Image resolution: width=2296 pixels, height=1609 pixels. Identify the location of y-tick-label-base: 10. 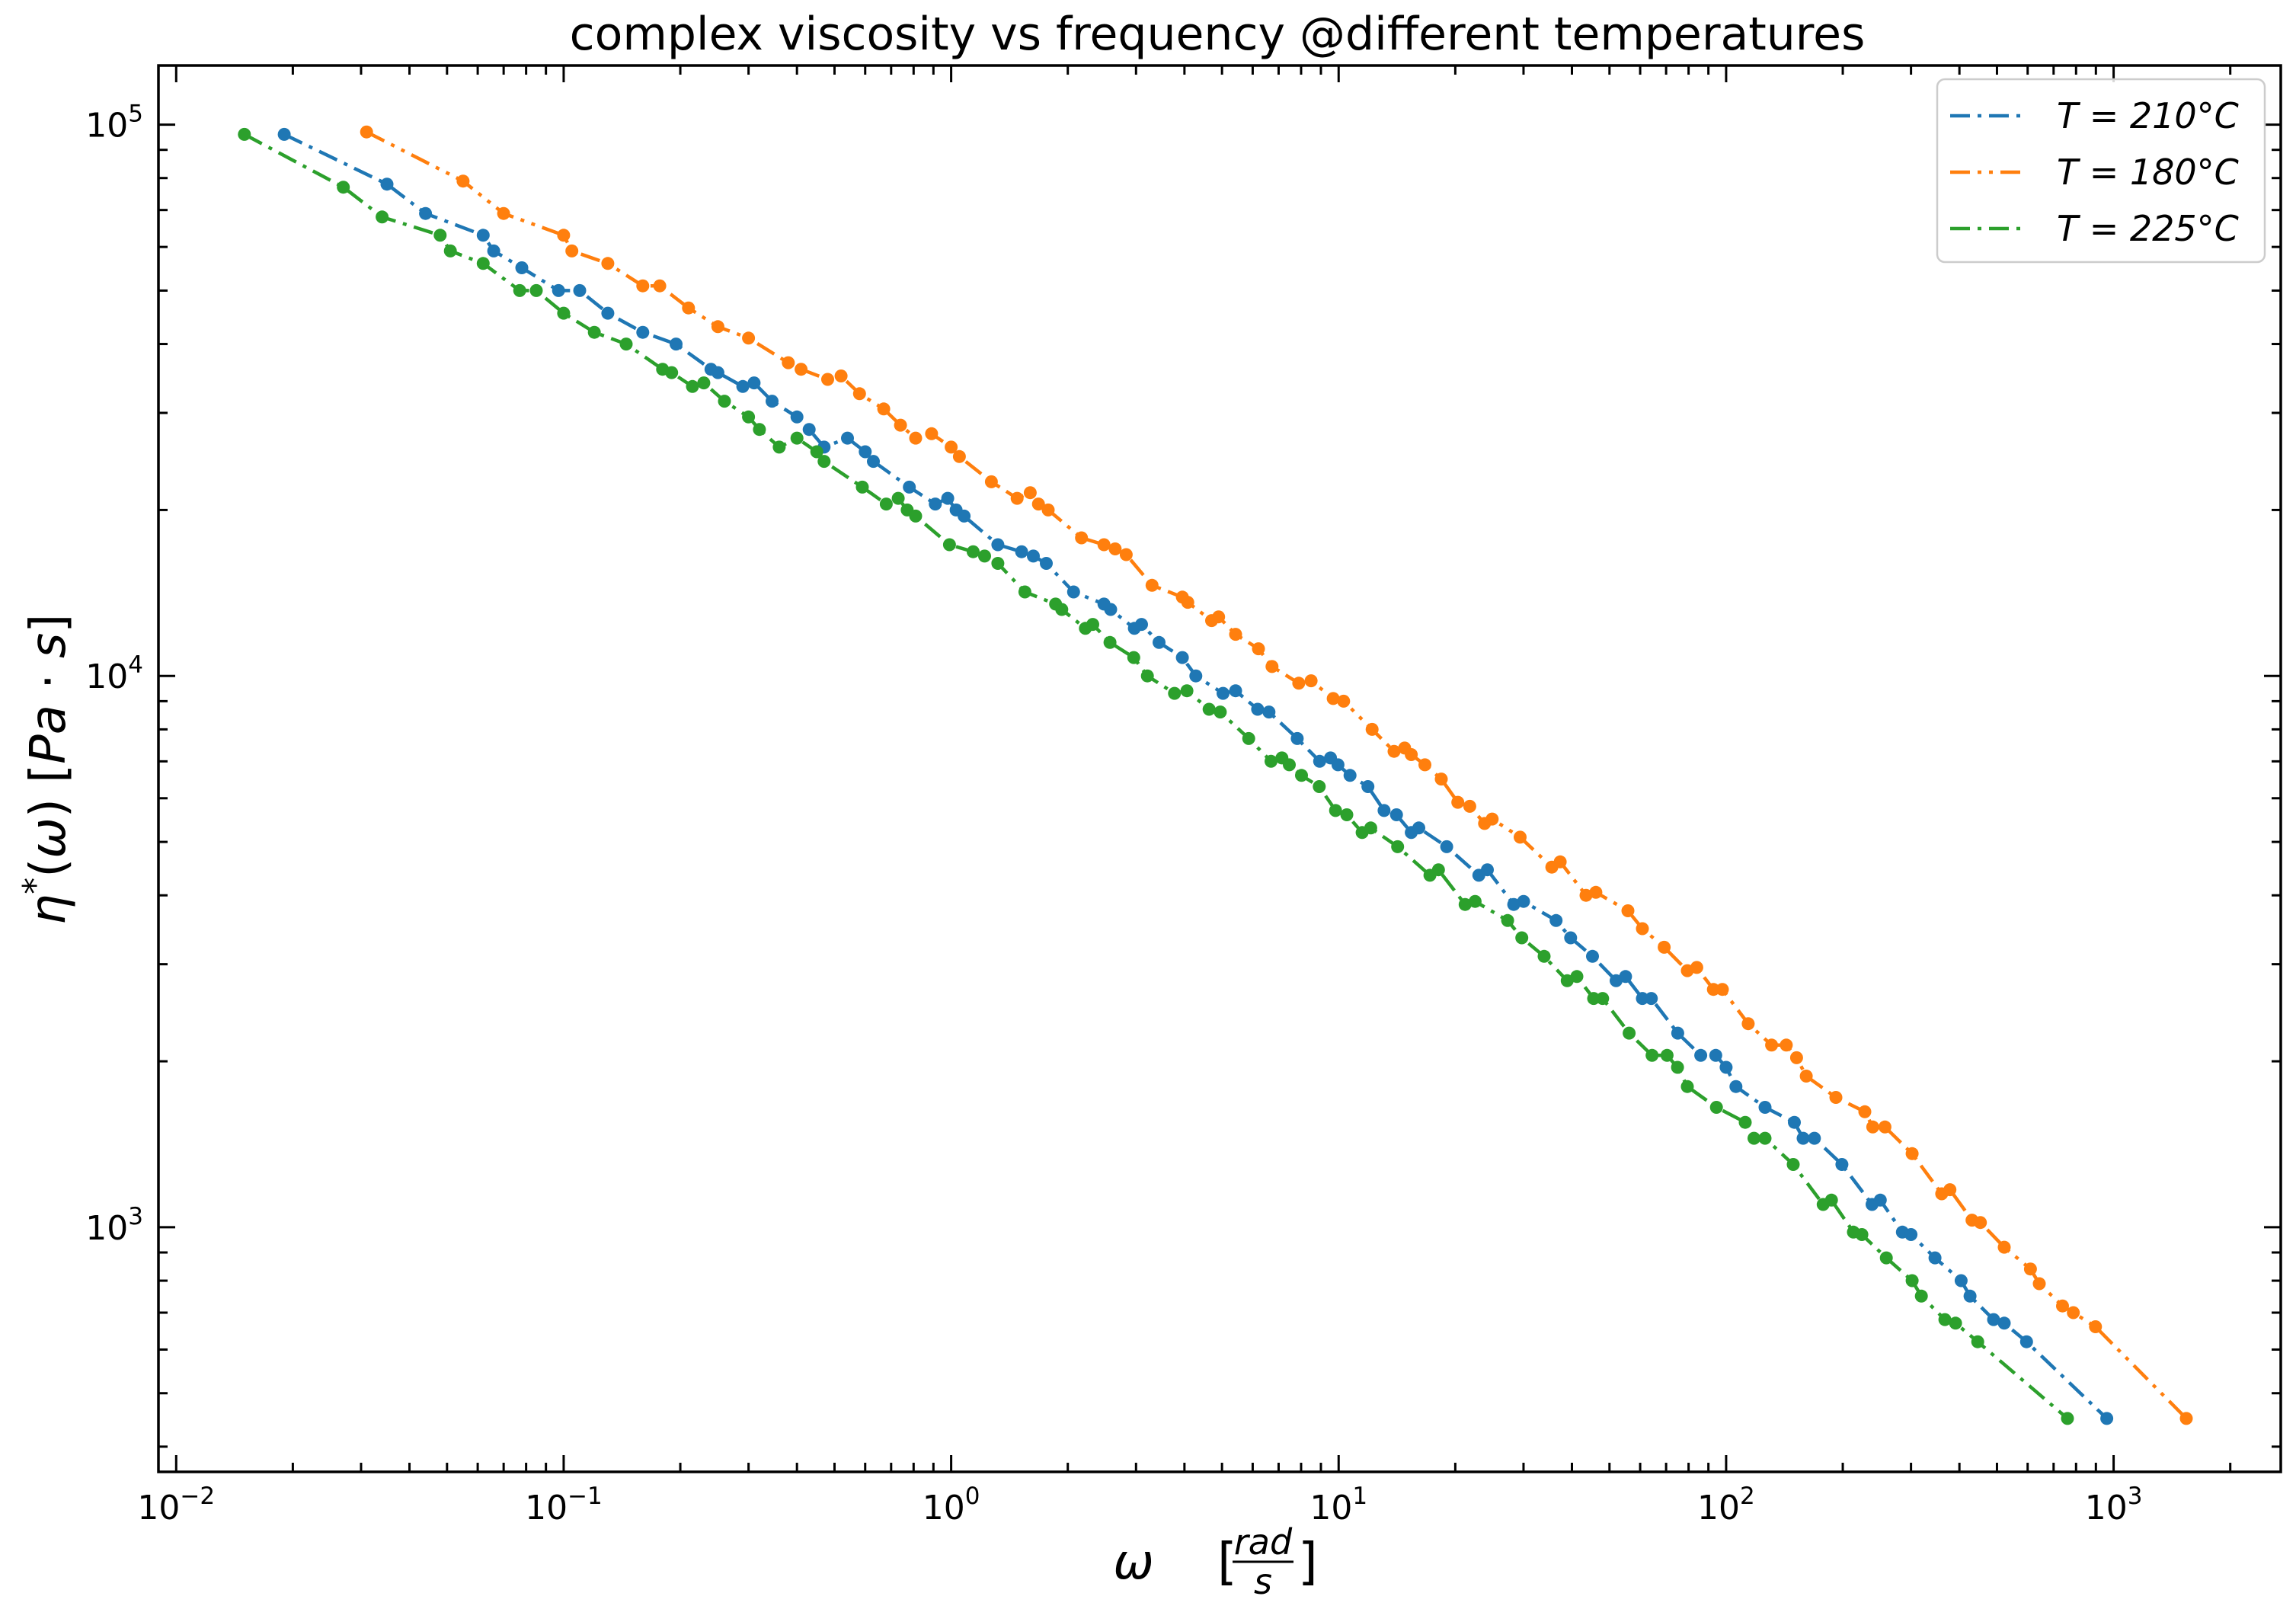
(106, 126).